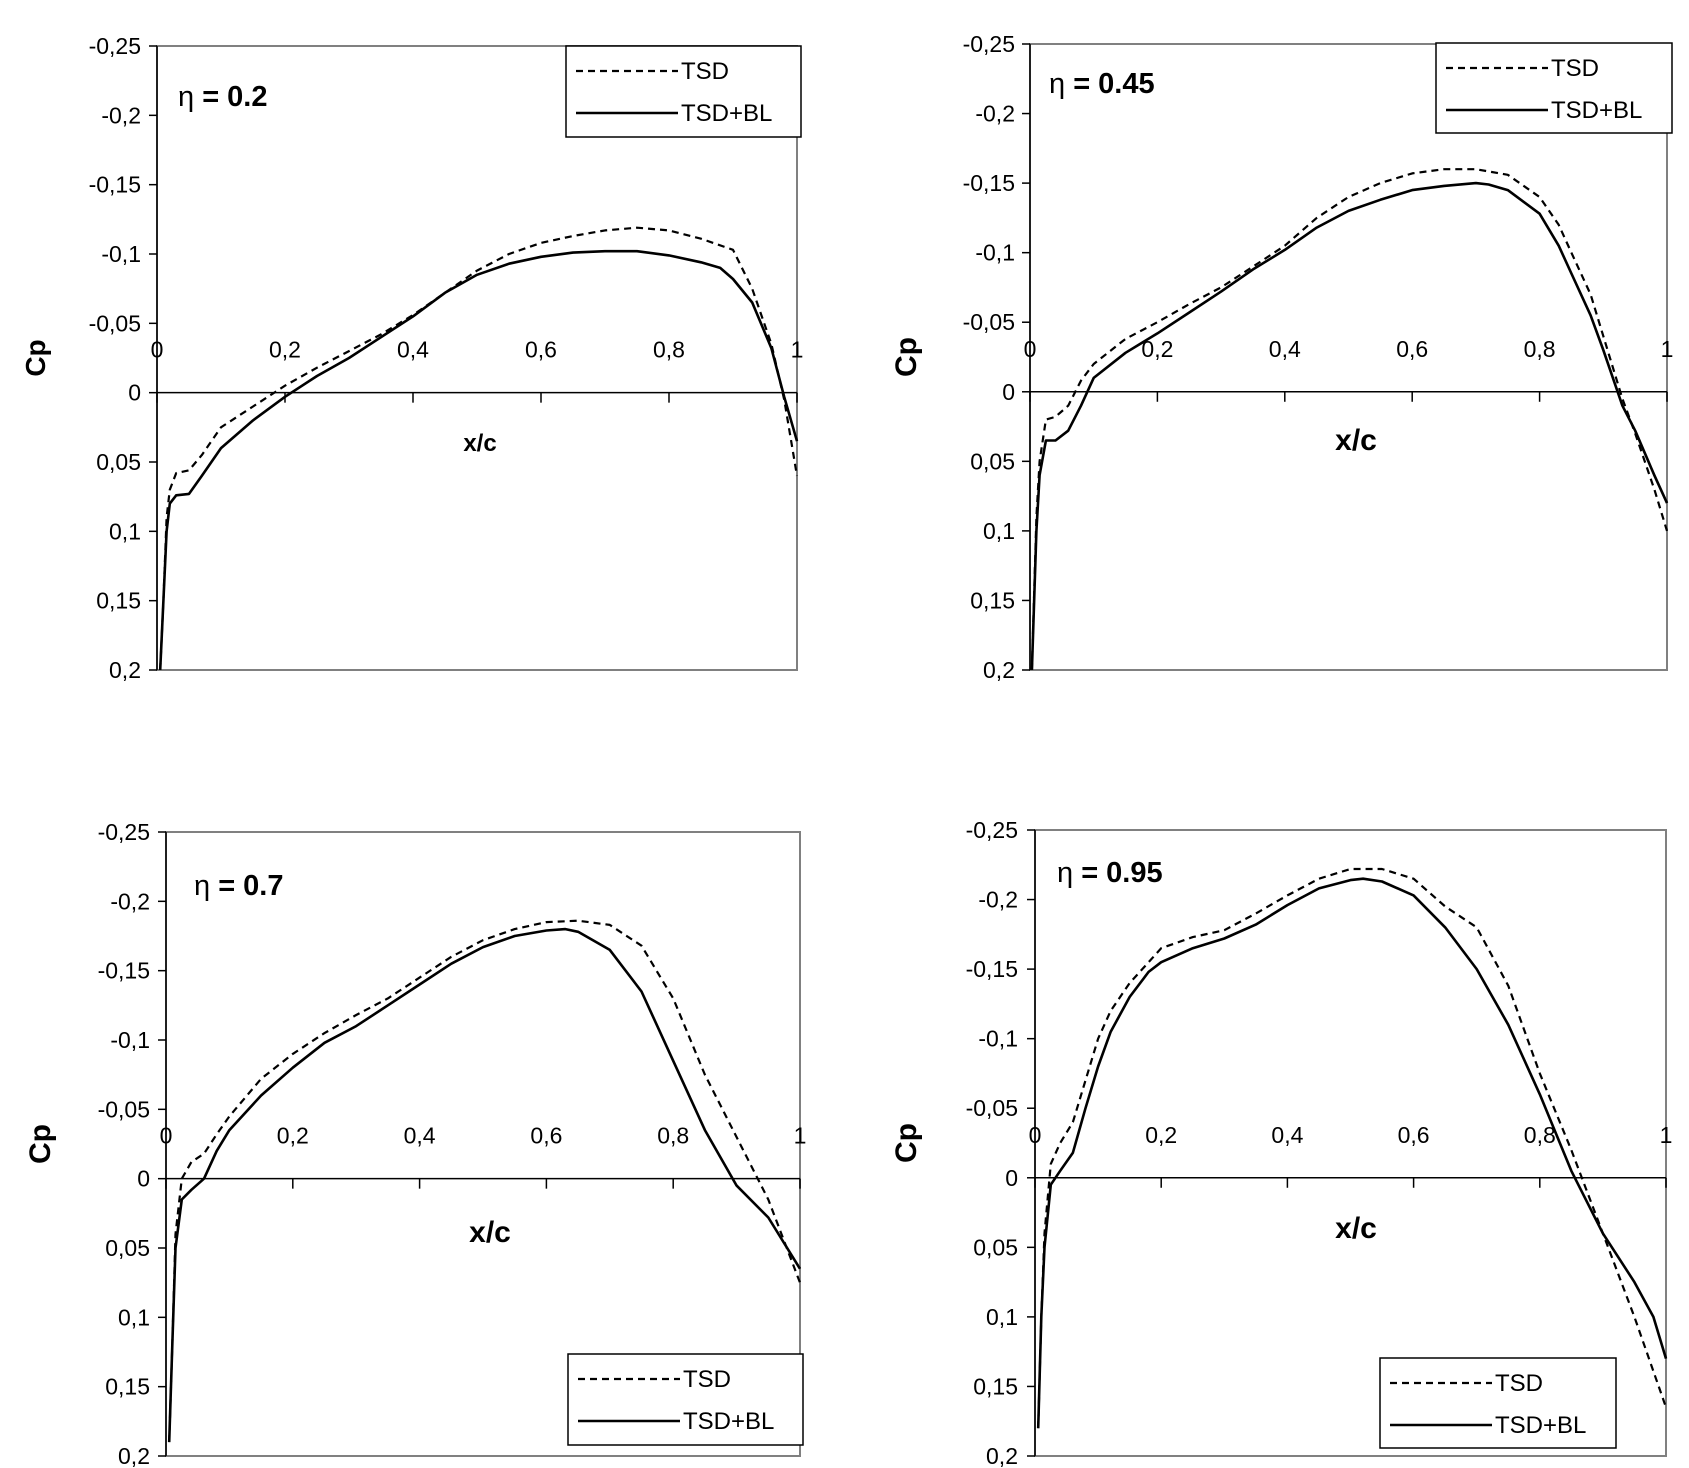 Image resolution: width=1689 pixels, height=1468 pixels. Describe the element at coordinates (1102, 84) in the screenshot. I see `panel-label: η = 0.45` at that location.